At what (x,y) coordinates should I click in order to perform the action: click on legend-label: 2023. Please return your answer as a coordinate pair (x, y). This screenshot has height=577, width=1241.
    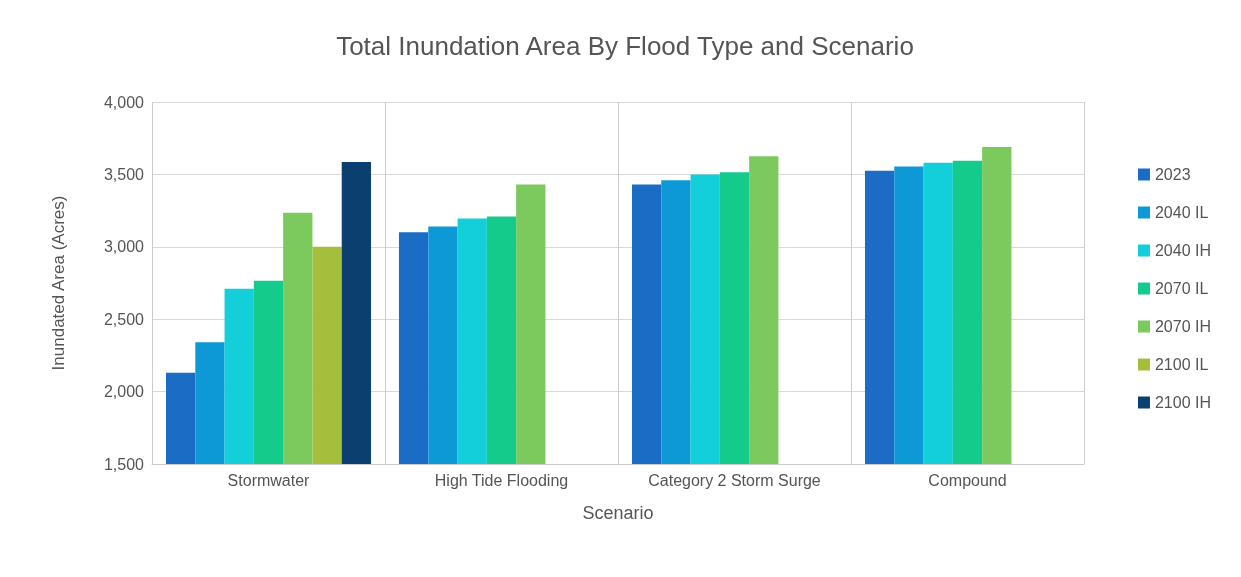
    Looking at the image, I should click on (1172, 174).